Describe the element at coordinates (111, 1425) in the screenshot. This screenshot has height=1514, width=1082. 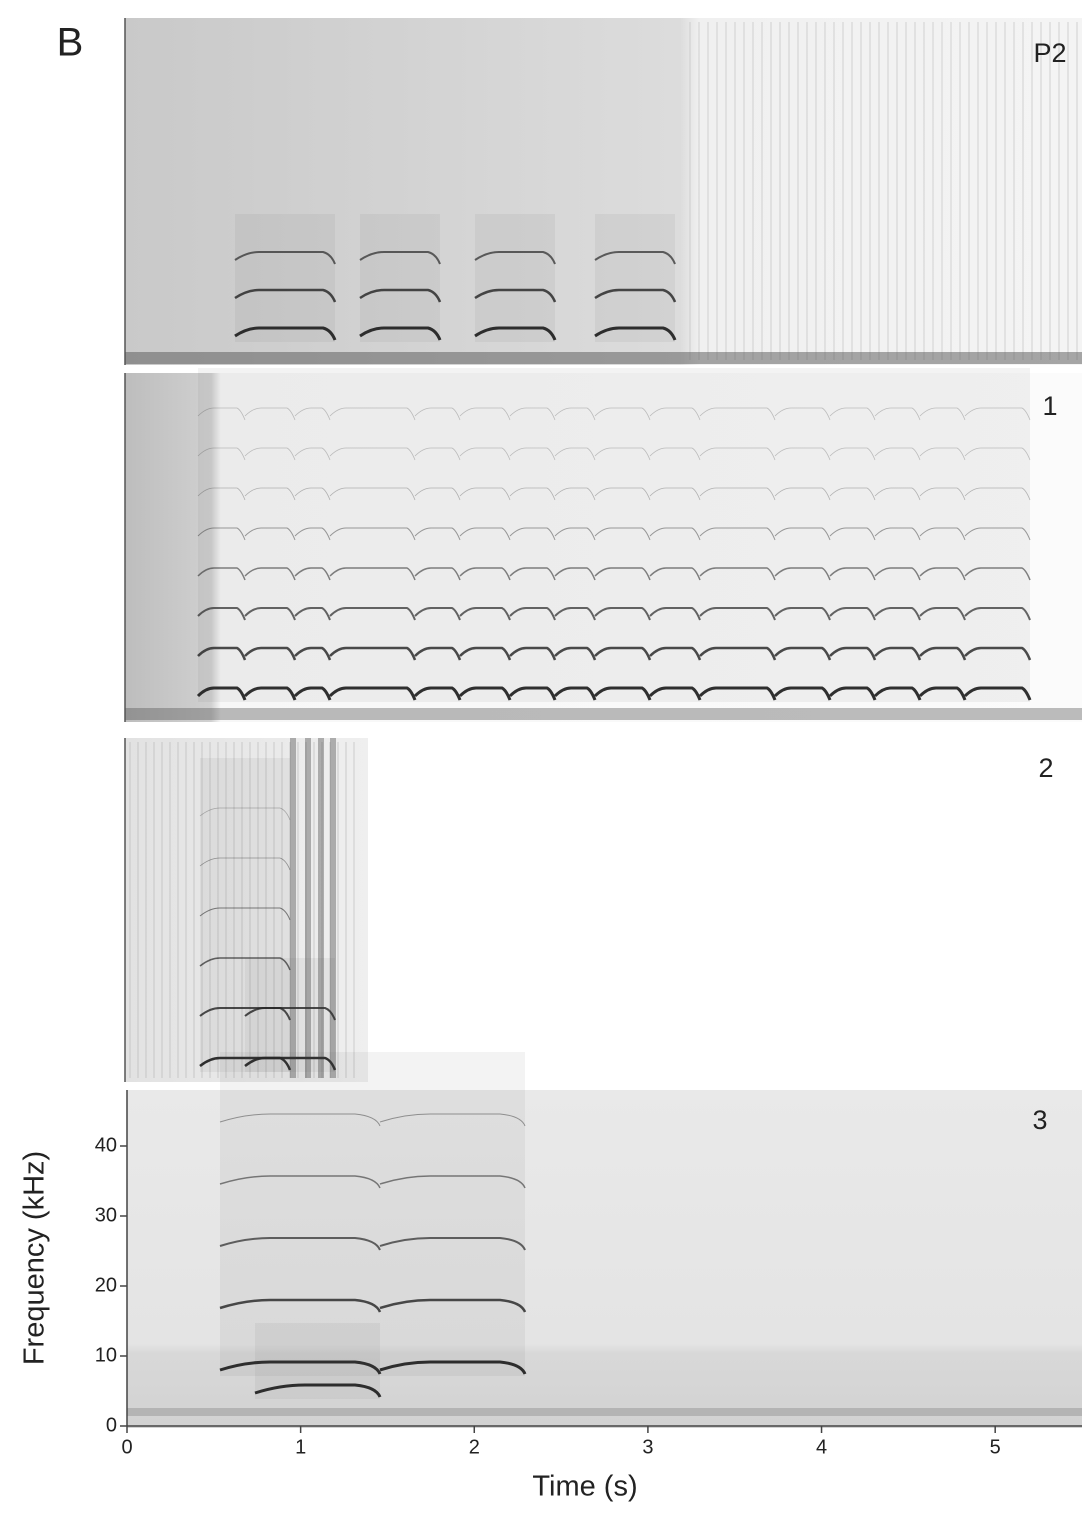
I see `y-tick-label: 0` at that location.